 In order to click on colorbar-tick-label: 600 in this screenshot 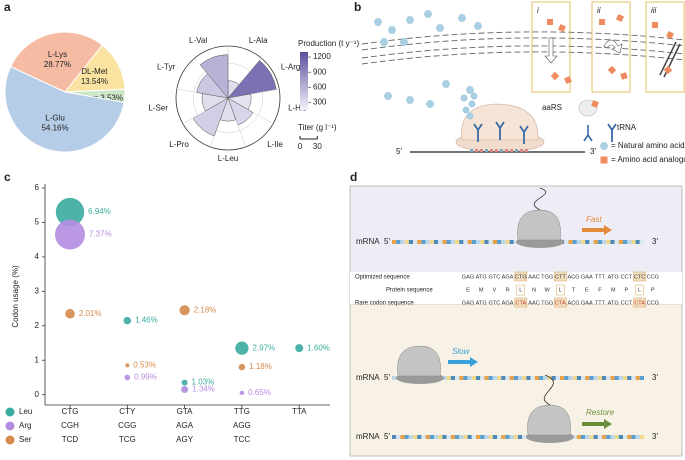, I will do `click(320, 86)`.